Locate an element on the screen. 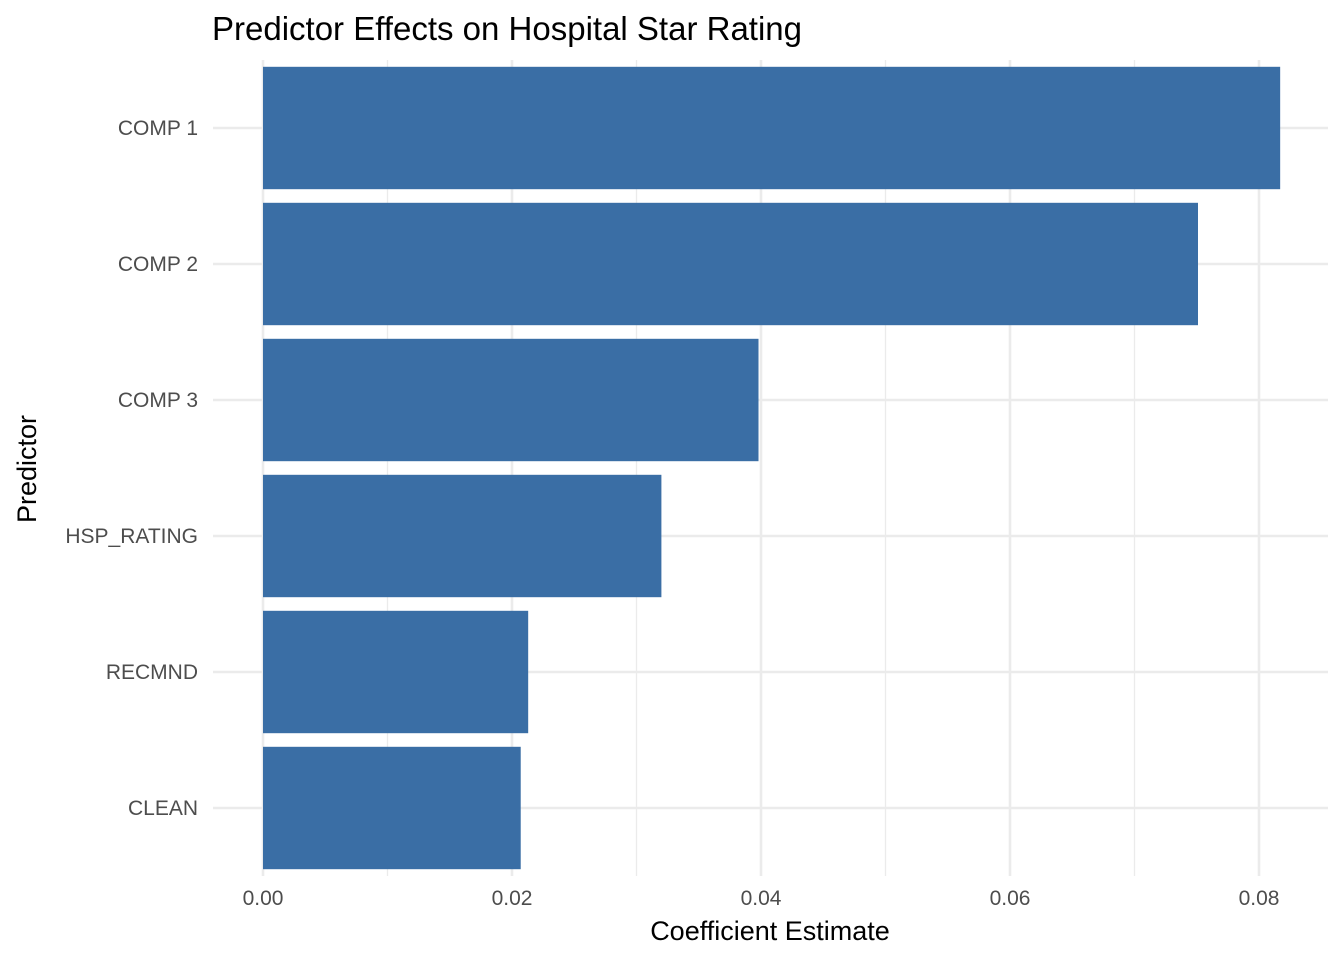 The image size is (1344, 960). x-tick-label: 0.02 is located at coordinates (512, 898).